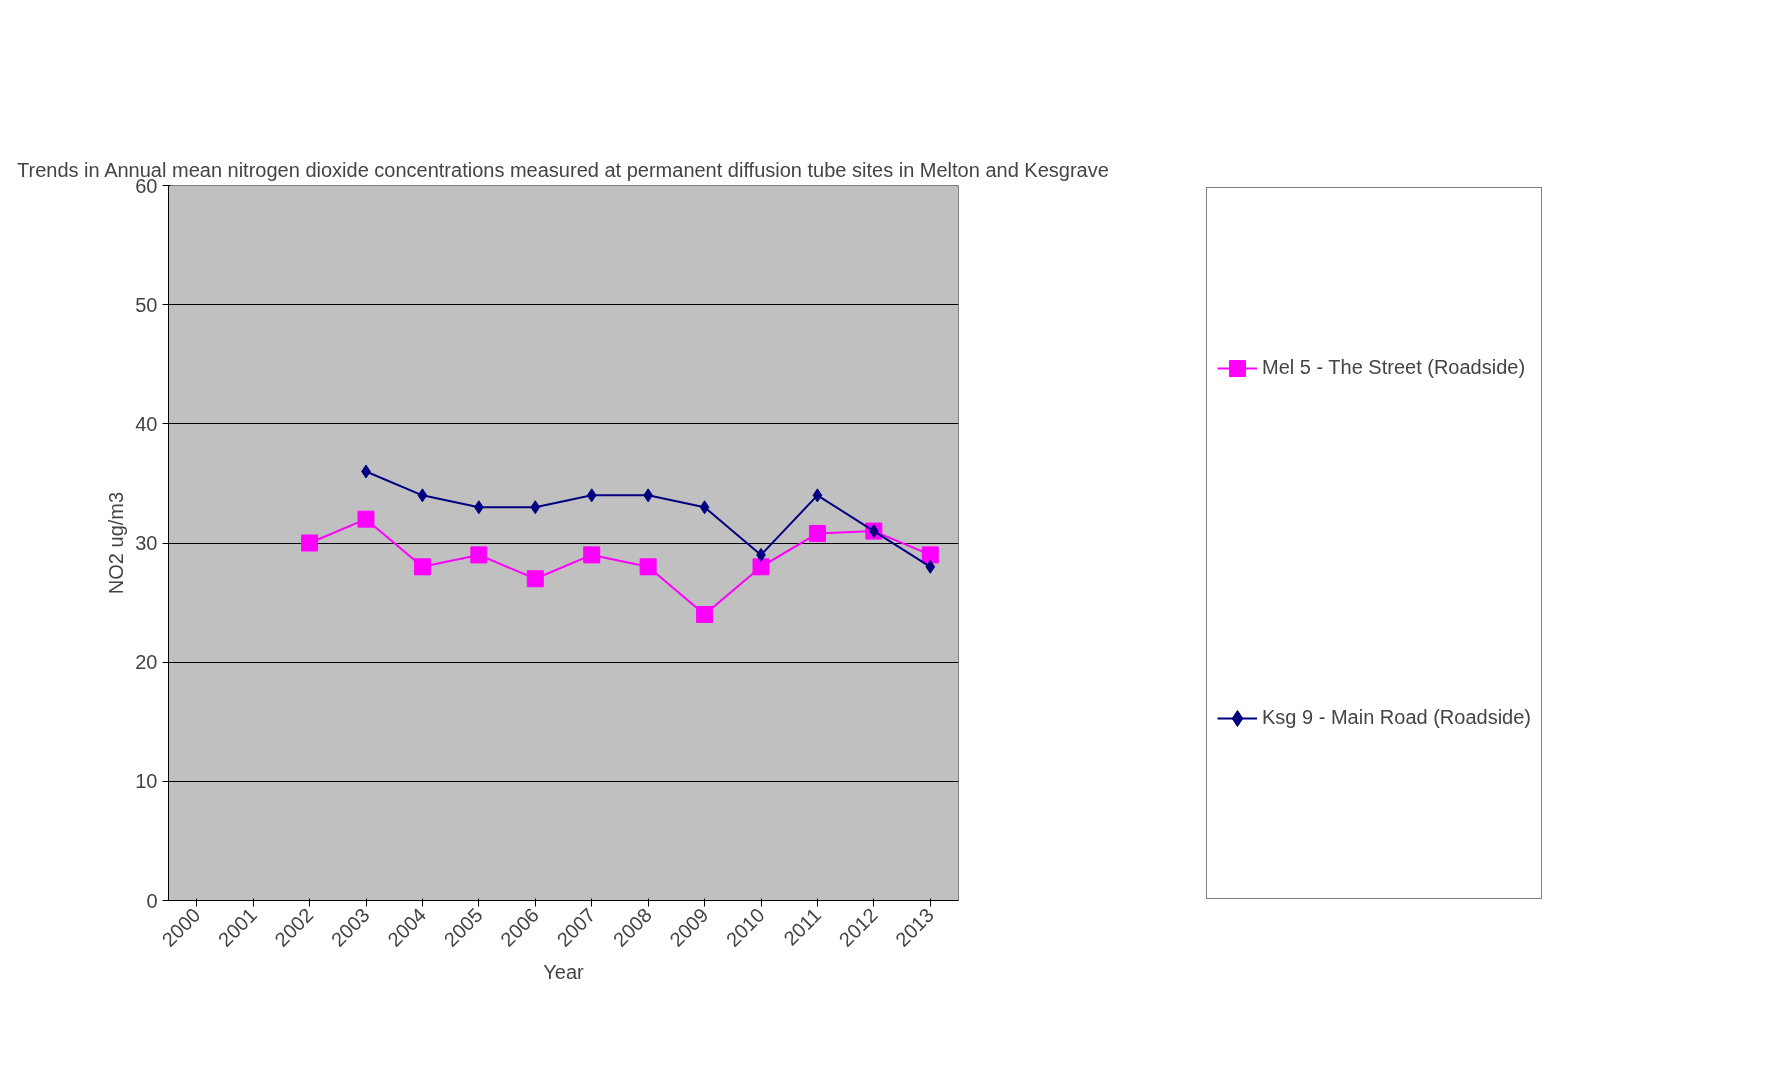  Describe the element at coordinates (116, 543) in the screenshot. I see `y-axis-title: NO2 ug/m3` at that location.